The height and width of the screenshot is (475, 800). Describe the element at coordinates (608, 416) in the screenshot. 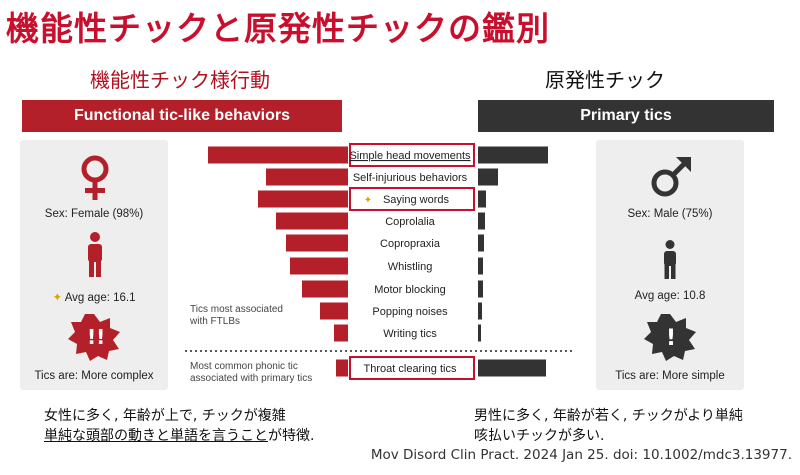

I see `primary-desc-line1: 男性に多く, 年齢が若く, チックがより単純` at that location.